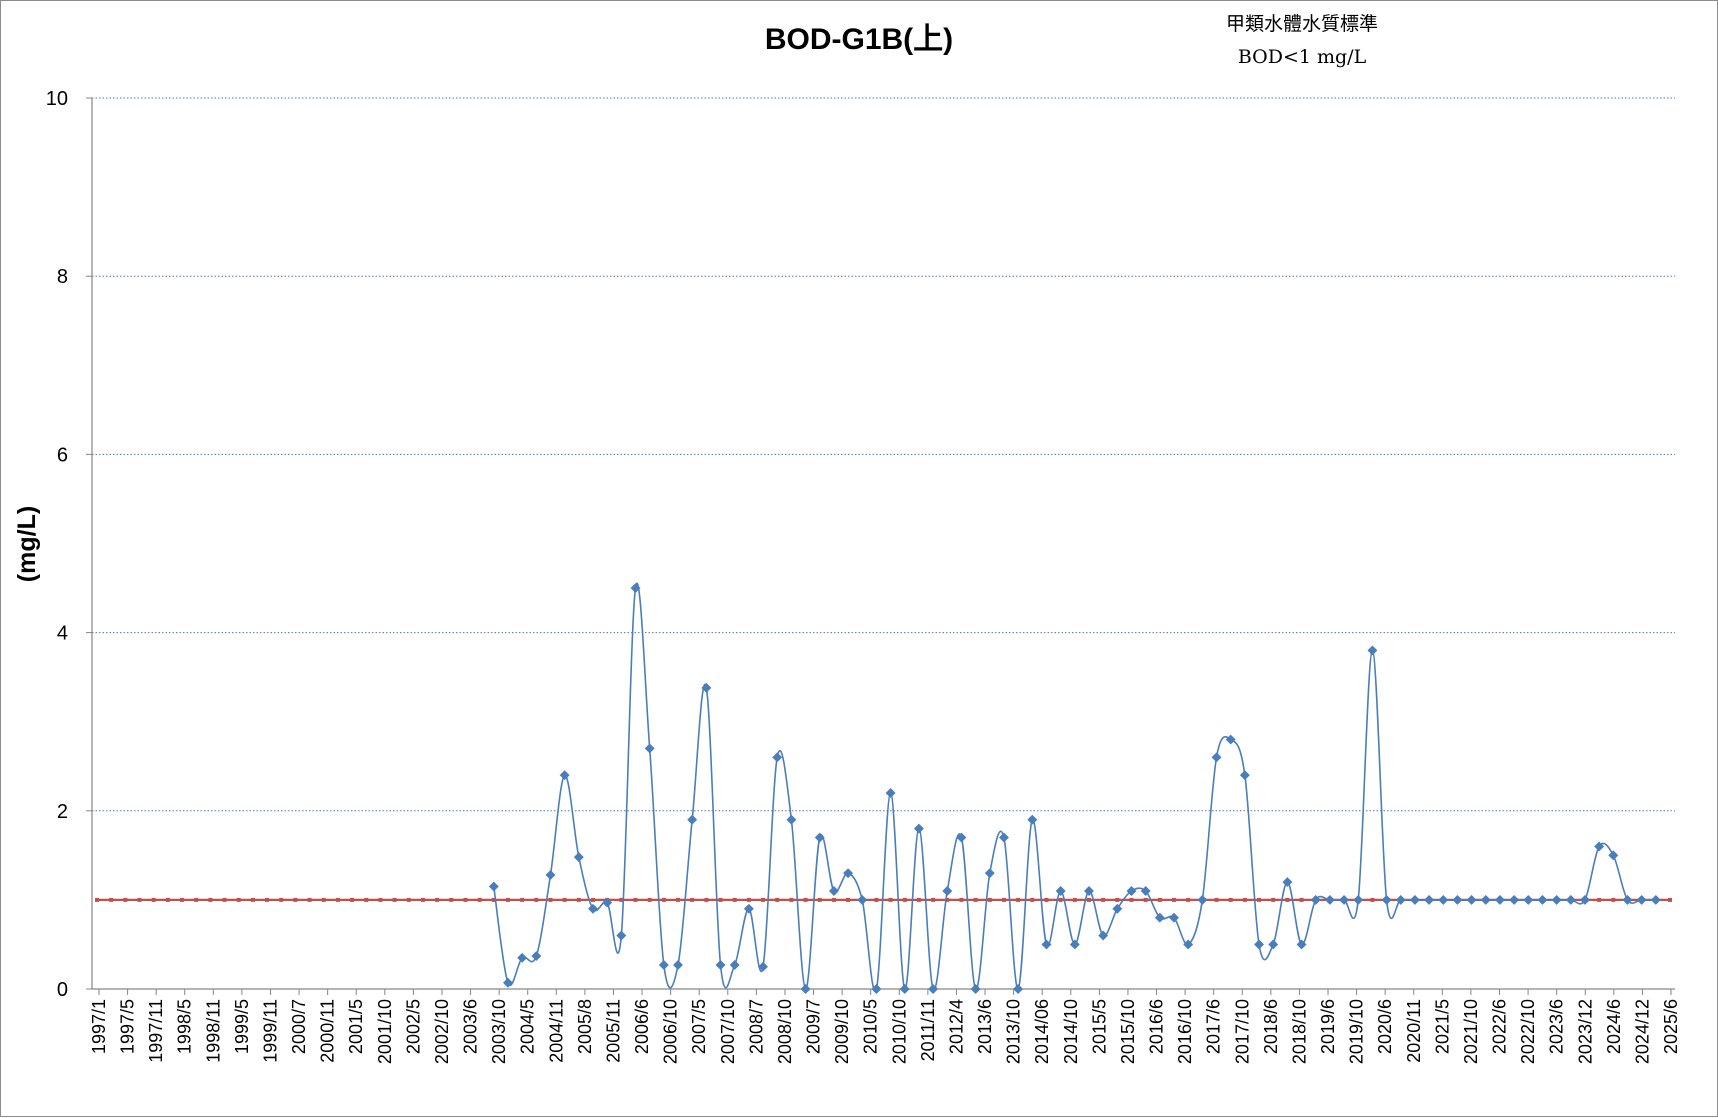 The image size is (1718, 1118). I want to click on x-tick-label: 1998/5, so click(185, 1026).